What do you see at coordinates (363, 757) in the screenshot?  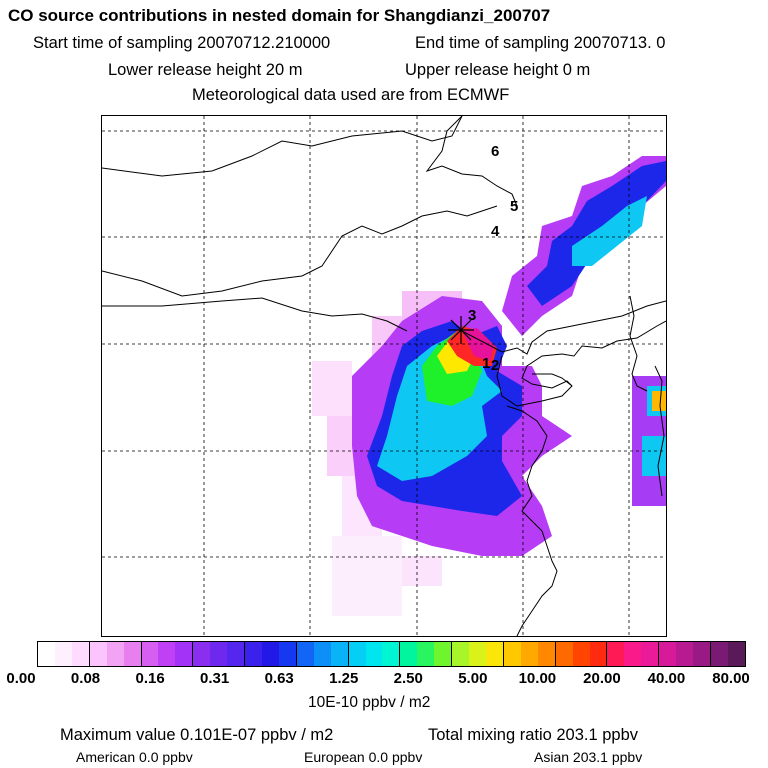 I see `european-contribution: European 0.0 ppbv` at bounding box center [363, 757].